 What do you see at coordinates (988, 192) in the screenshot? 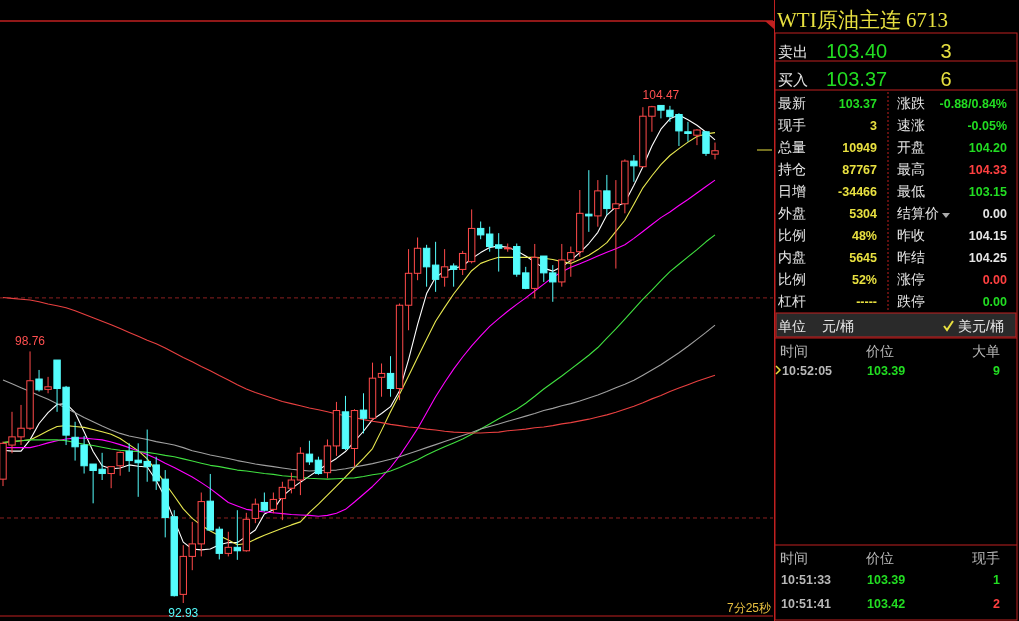
I see `text: 103.15` at bounding box center [988, 192].